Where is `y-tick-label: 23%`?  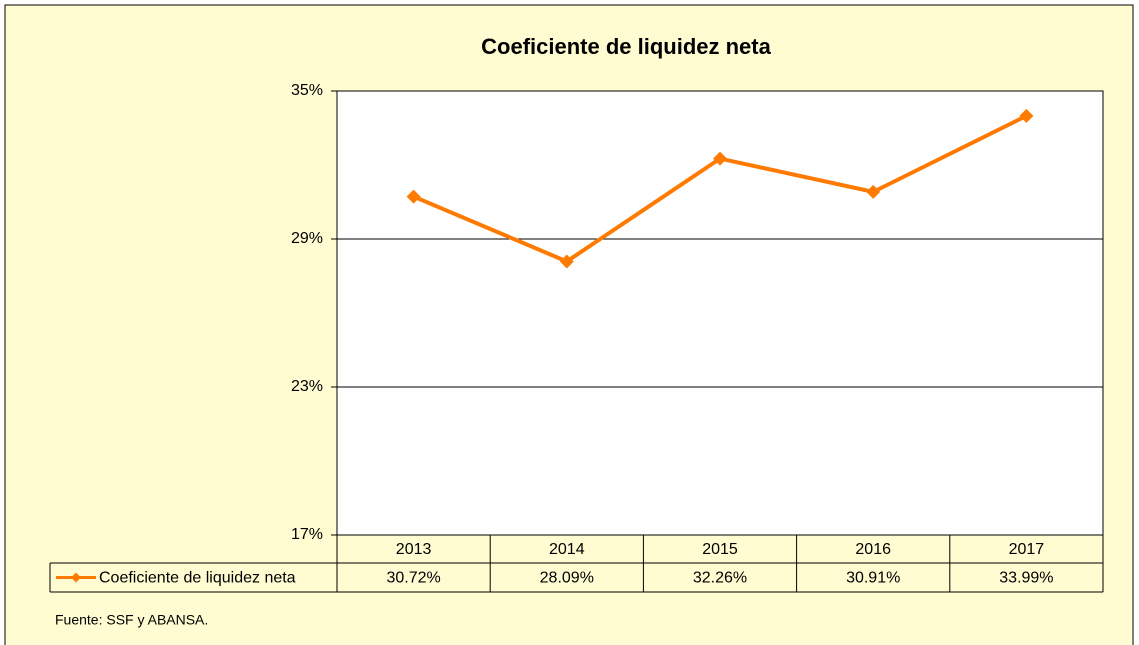 y-tick-label: 23% is located at coordinates (307, 386).